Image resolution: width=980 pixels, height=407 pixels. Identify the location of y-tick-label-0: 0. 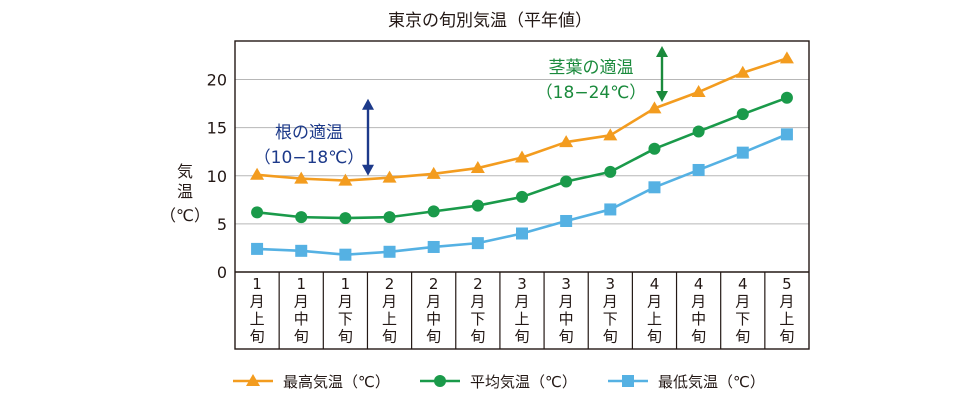
(222, 272).